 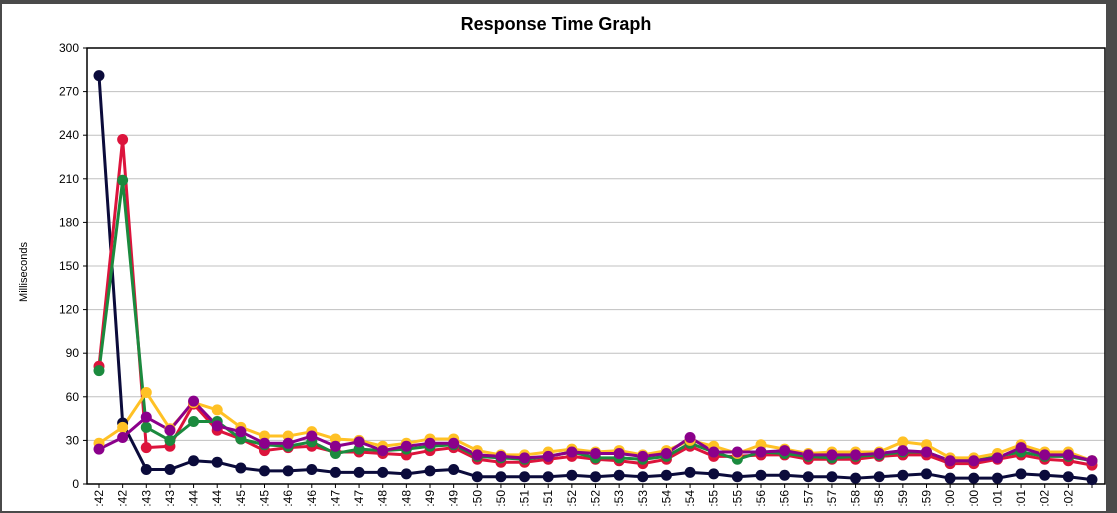 I want to click on y-tick-label: 120, so click(x=69, y=310).